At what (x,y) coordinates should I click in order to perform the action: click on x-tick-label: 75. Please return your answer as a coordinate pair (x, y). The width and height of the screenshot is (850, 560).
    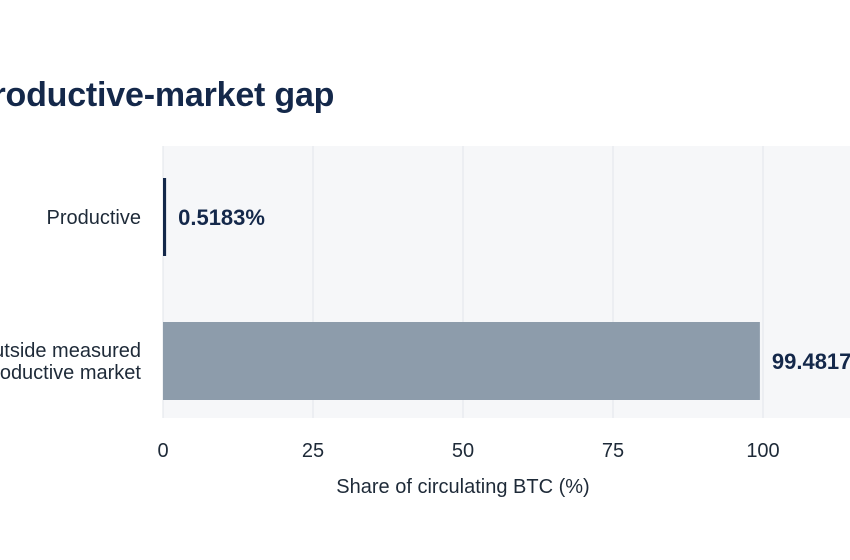
    Looking at the image, I should click on (613, 451).